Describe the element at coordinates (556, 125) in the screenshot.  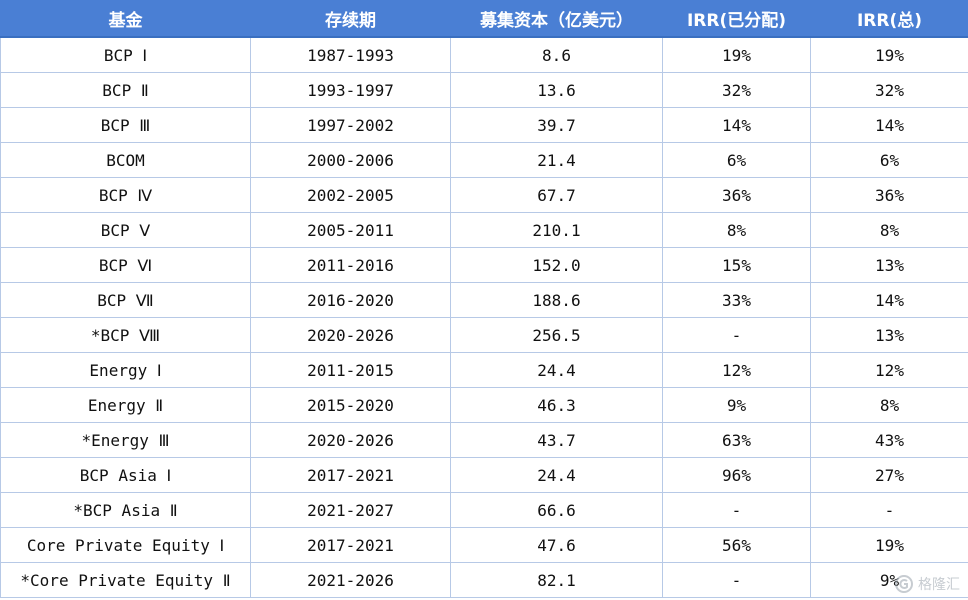
I see `capital-cell: 39.7` at that location.